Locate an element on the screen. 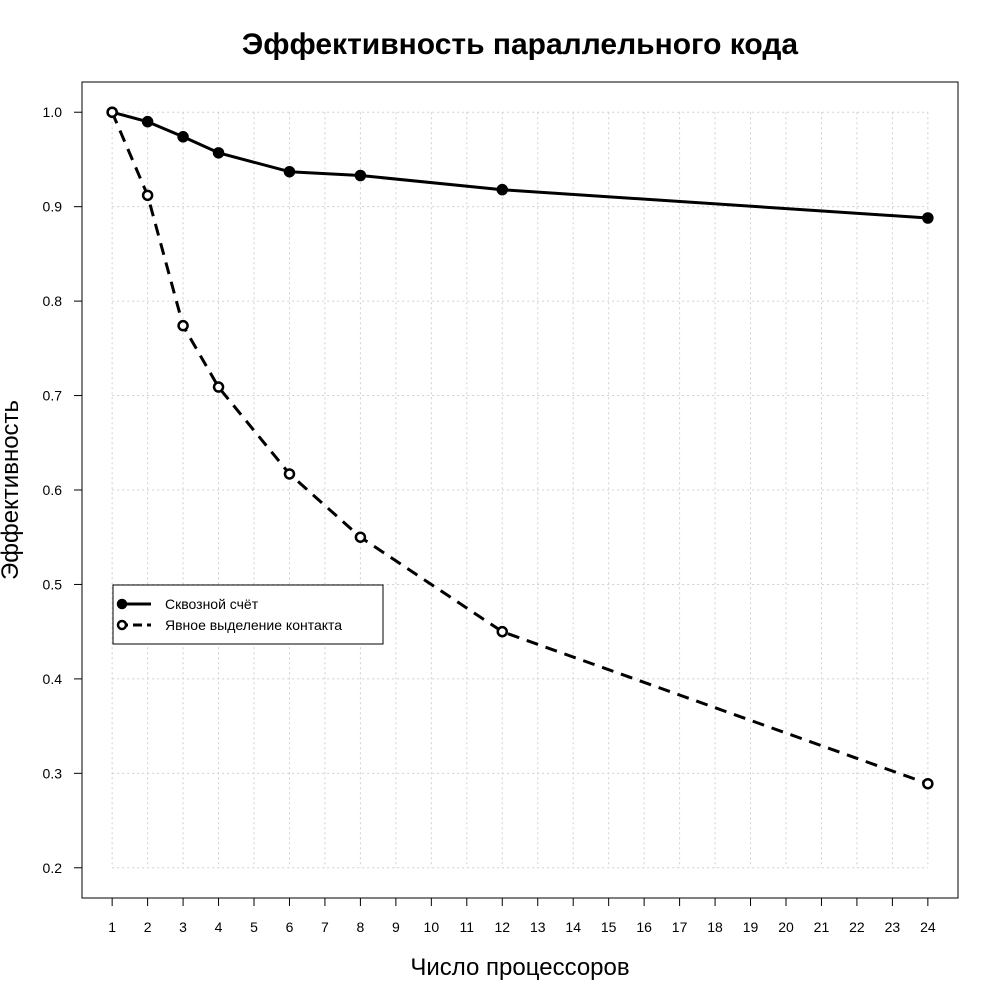  x-axis-title: Число процессоров is located at coordinates (519, 967).